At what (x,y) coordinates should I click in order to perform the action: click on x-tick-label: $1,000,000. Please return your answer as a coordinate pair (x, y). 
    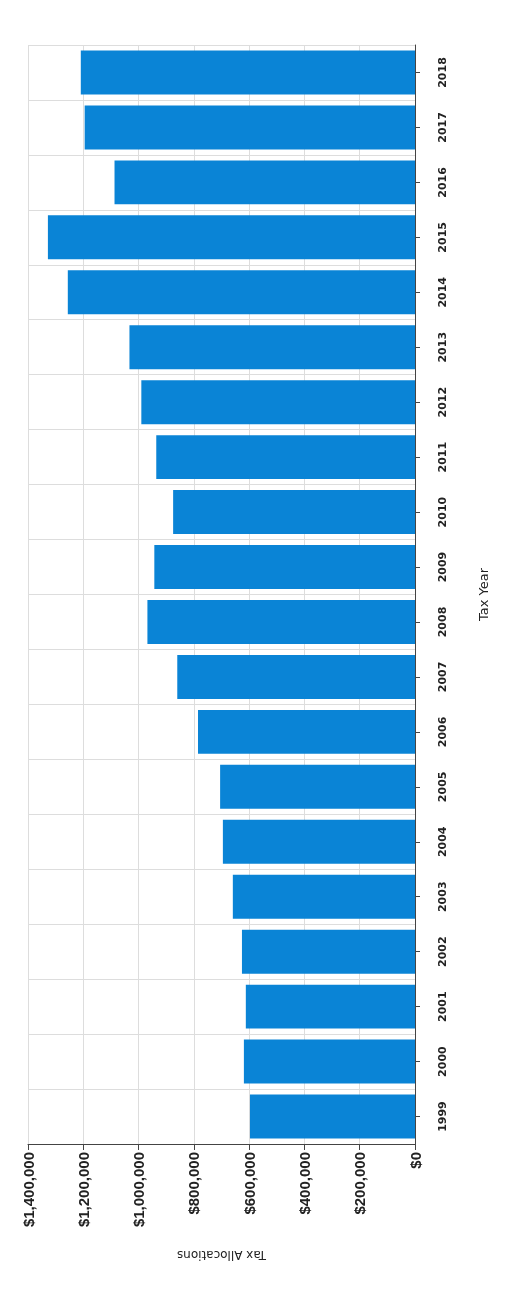
    Looking at the image, I should click on (139, 1190).